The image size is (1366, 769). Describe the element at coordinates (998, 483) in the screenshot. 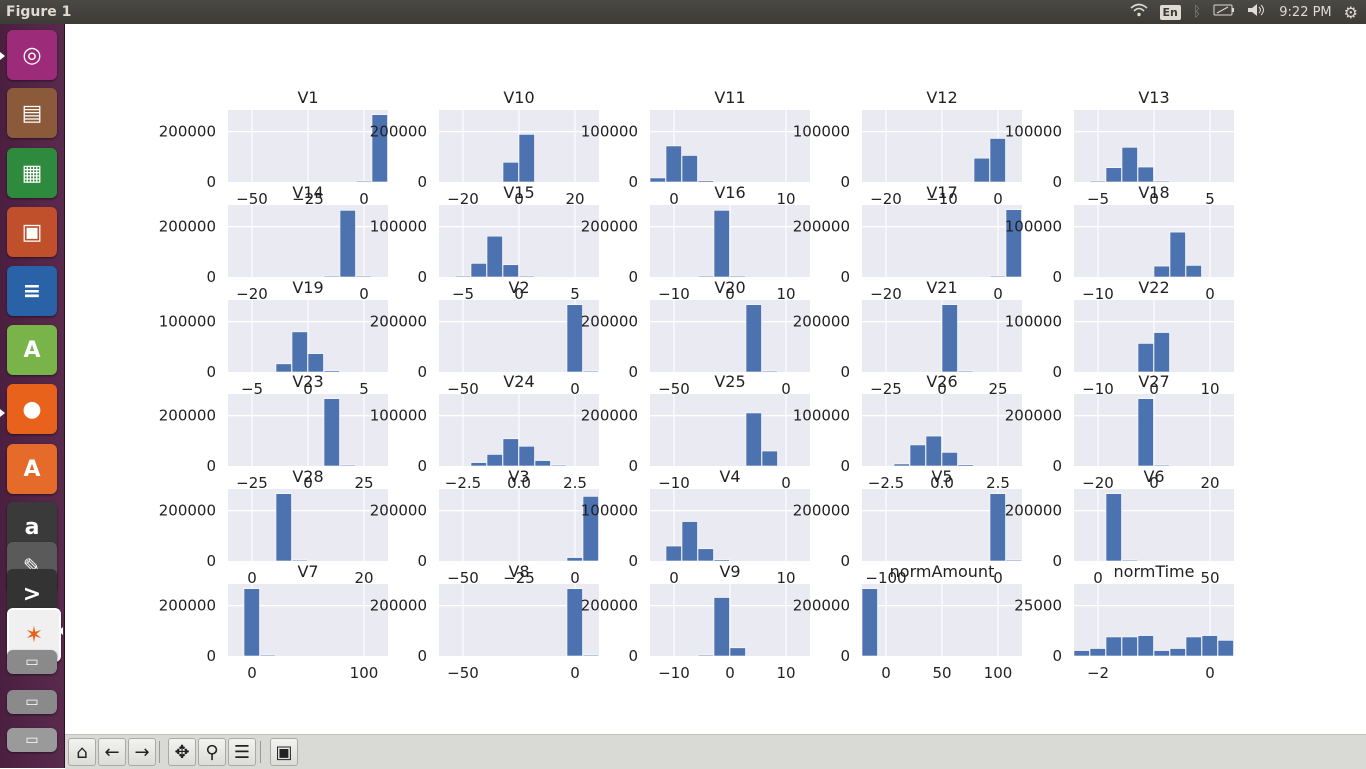

I see `x-tick-label: 2.5` at that location.